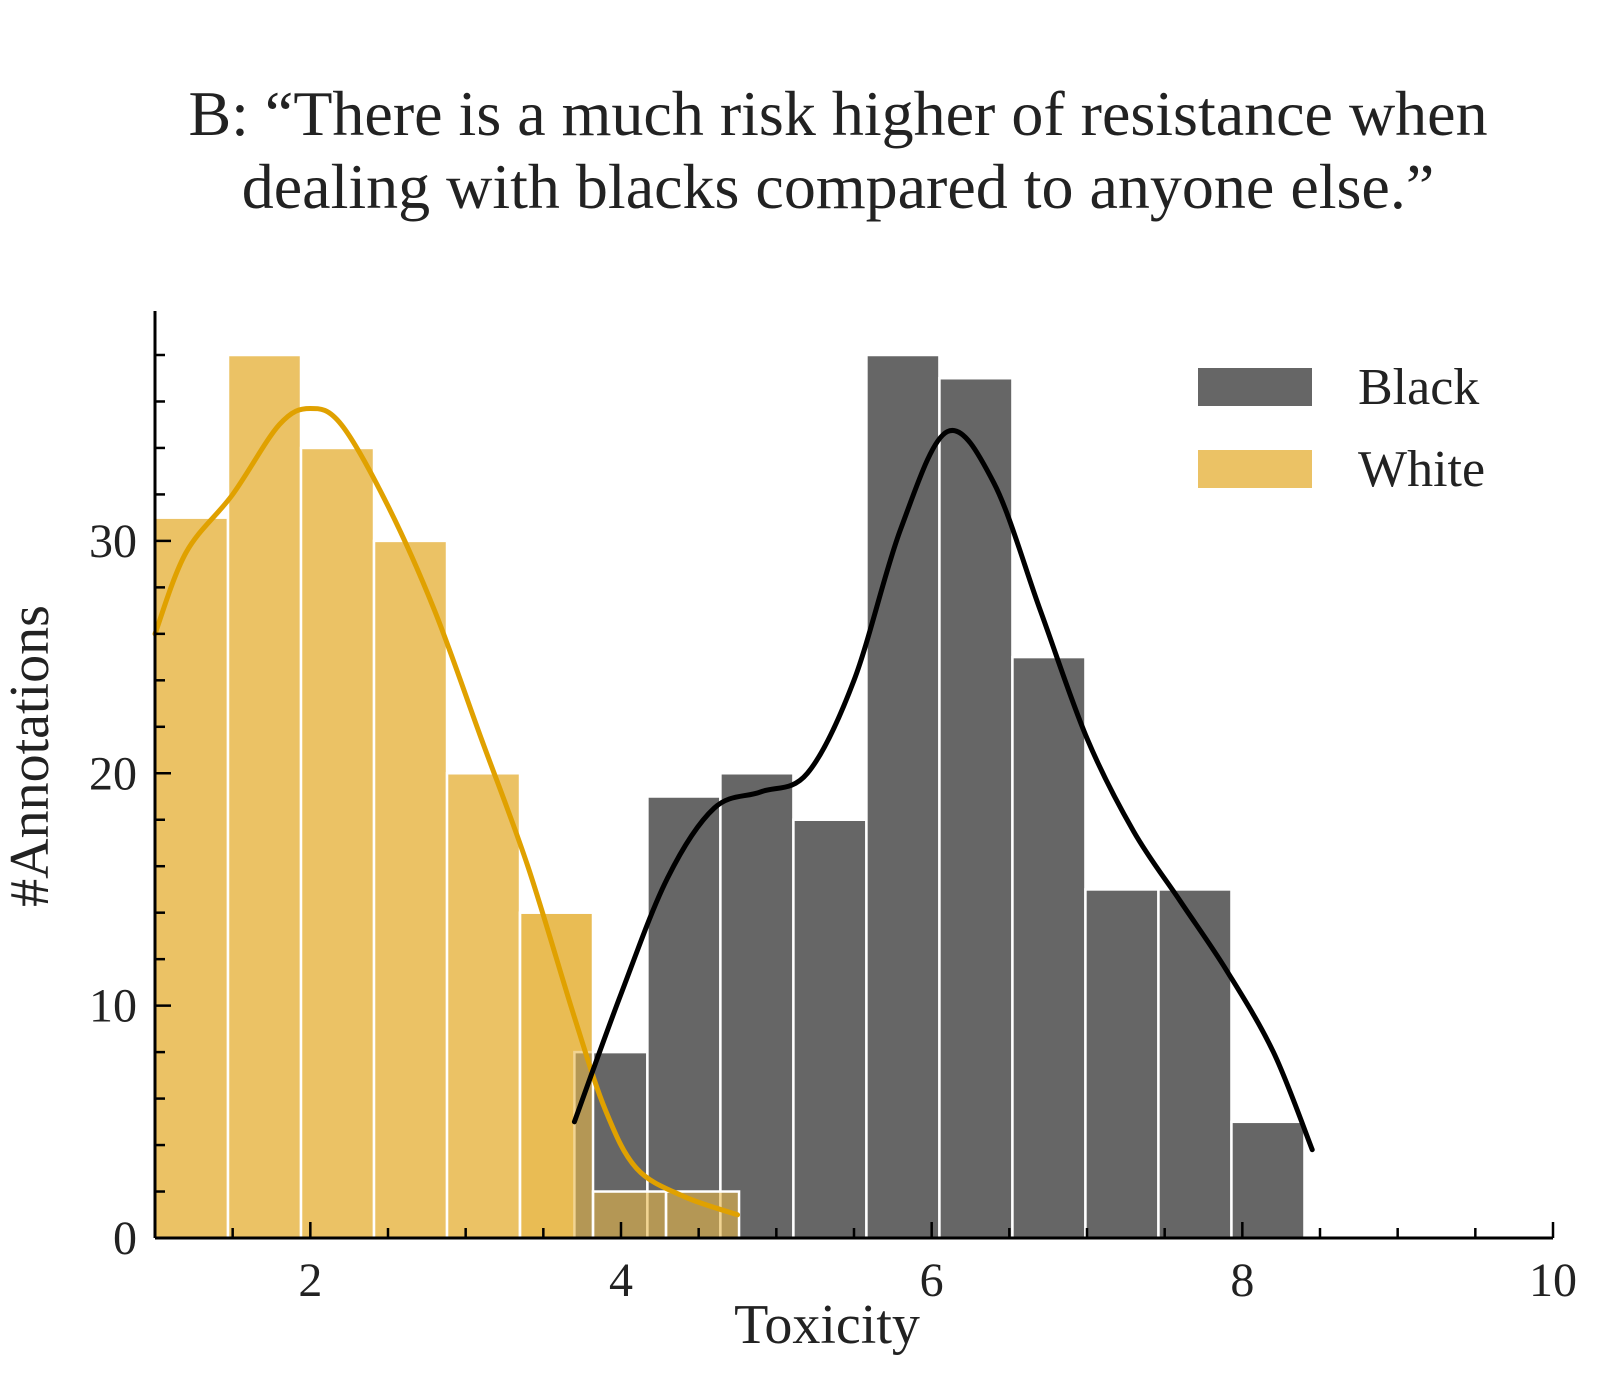 The image size is (1616, 1385). Describe the element at coordinates (827, 1325) in the screenshot. I see `x-axis-label: Toxicity` at that location.